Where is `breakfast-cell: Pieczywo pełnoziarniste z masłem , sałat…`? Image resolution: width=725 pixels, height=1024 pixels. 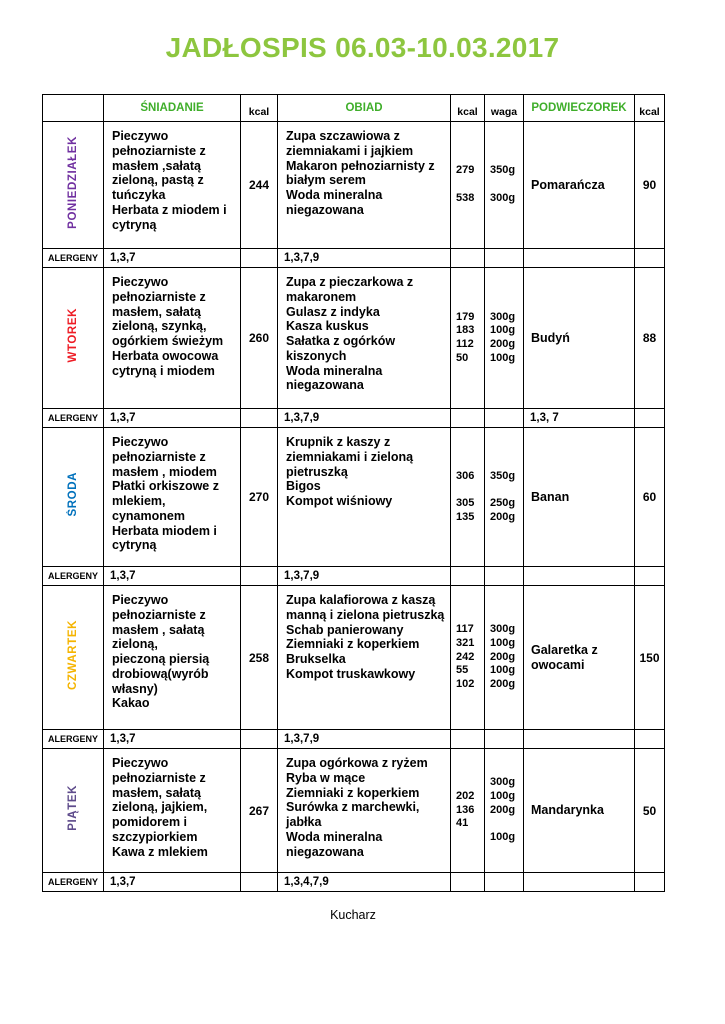
breakfast-cell: Pieczywo pełnoziarniste z masłem , sałat… is located at coordinates (172, 657).